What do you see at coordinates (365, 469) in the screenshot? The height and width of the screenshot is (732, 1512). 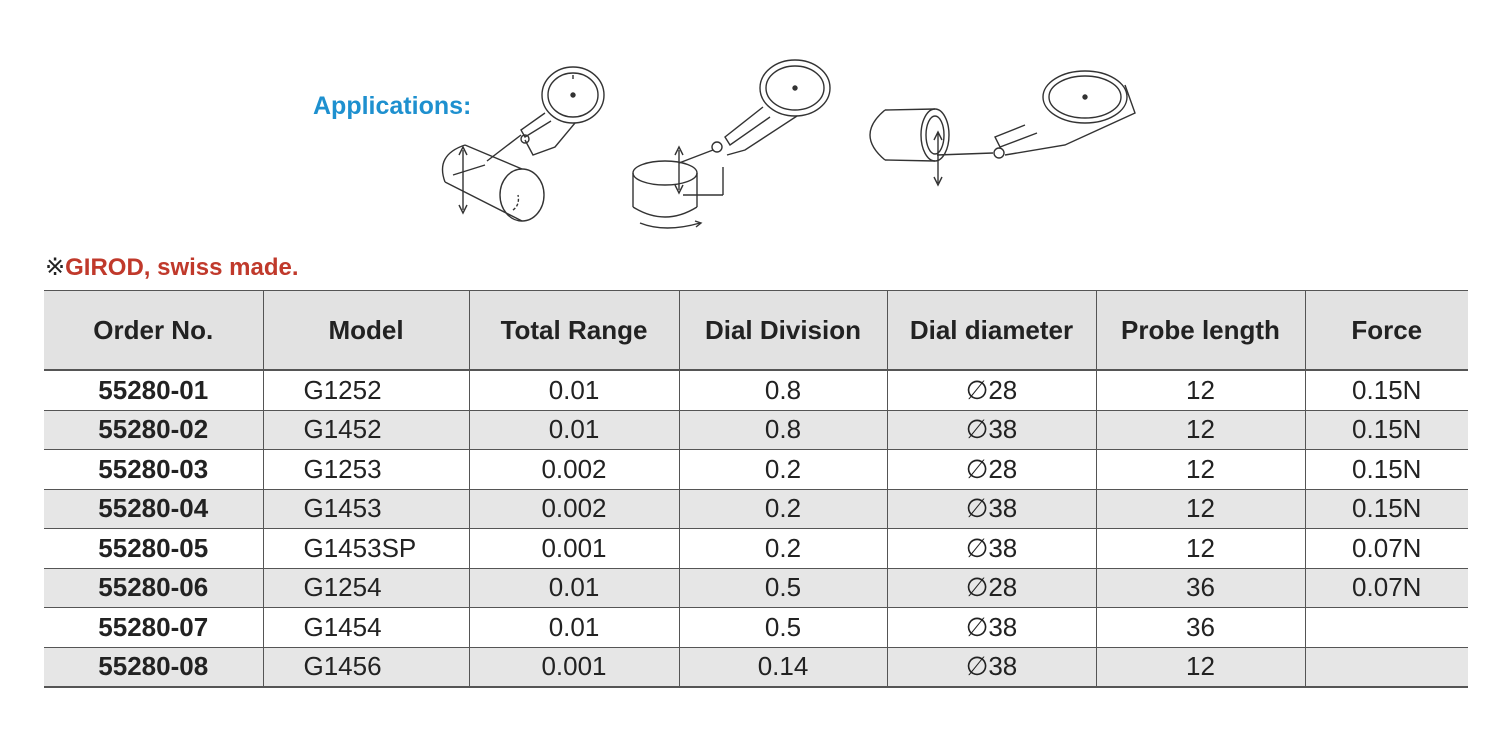 I see `model-cell: G1253` at bounding box center [365, 469].